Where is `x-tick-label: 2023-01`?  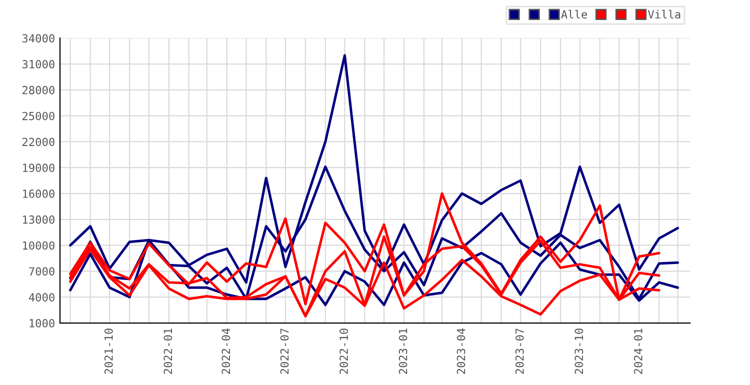
x-tick-label: 2023-01 is located at coordinates (403, 351).